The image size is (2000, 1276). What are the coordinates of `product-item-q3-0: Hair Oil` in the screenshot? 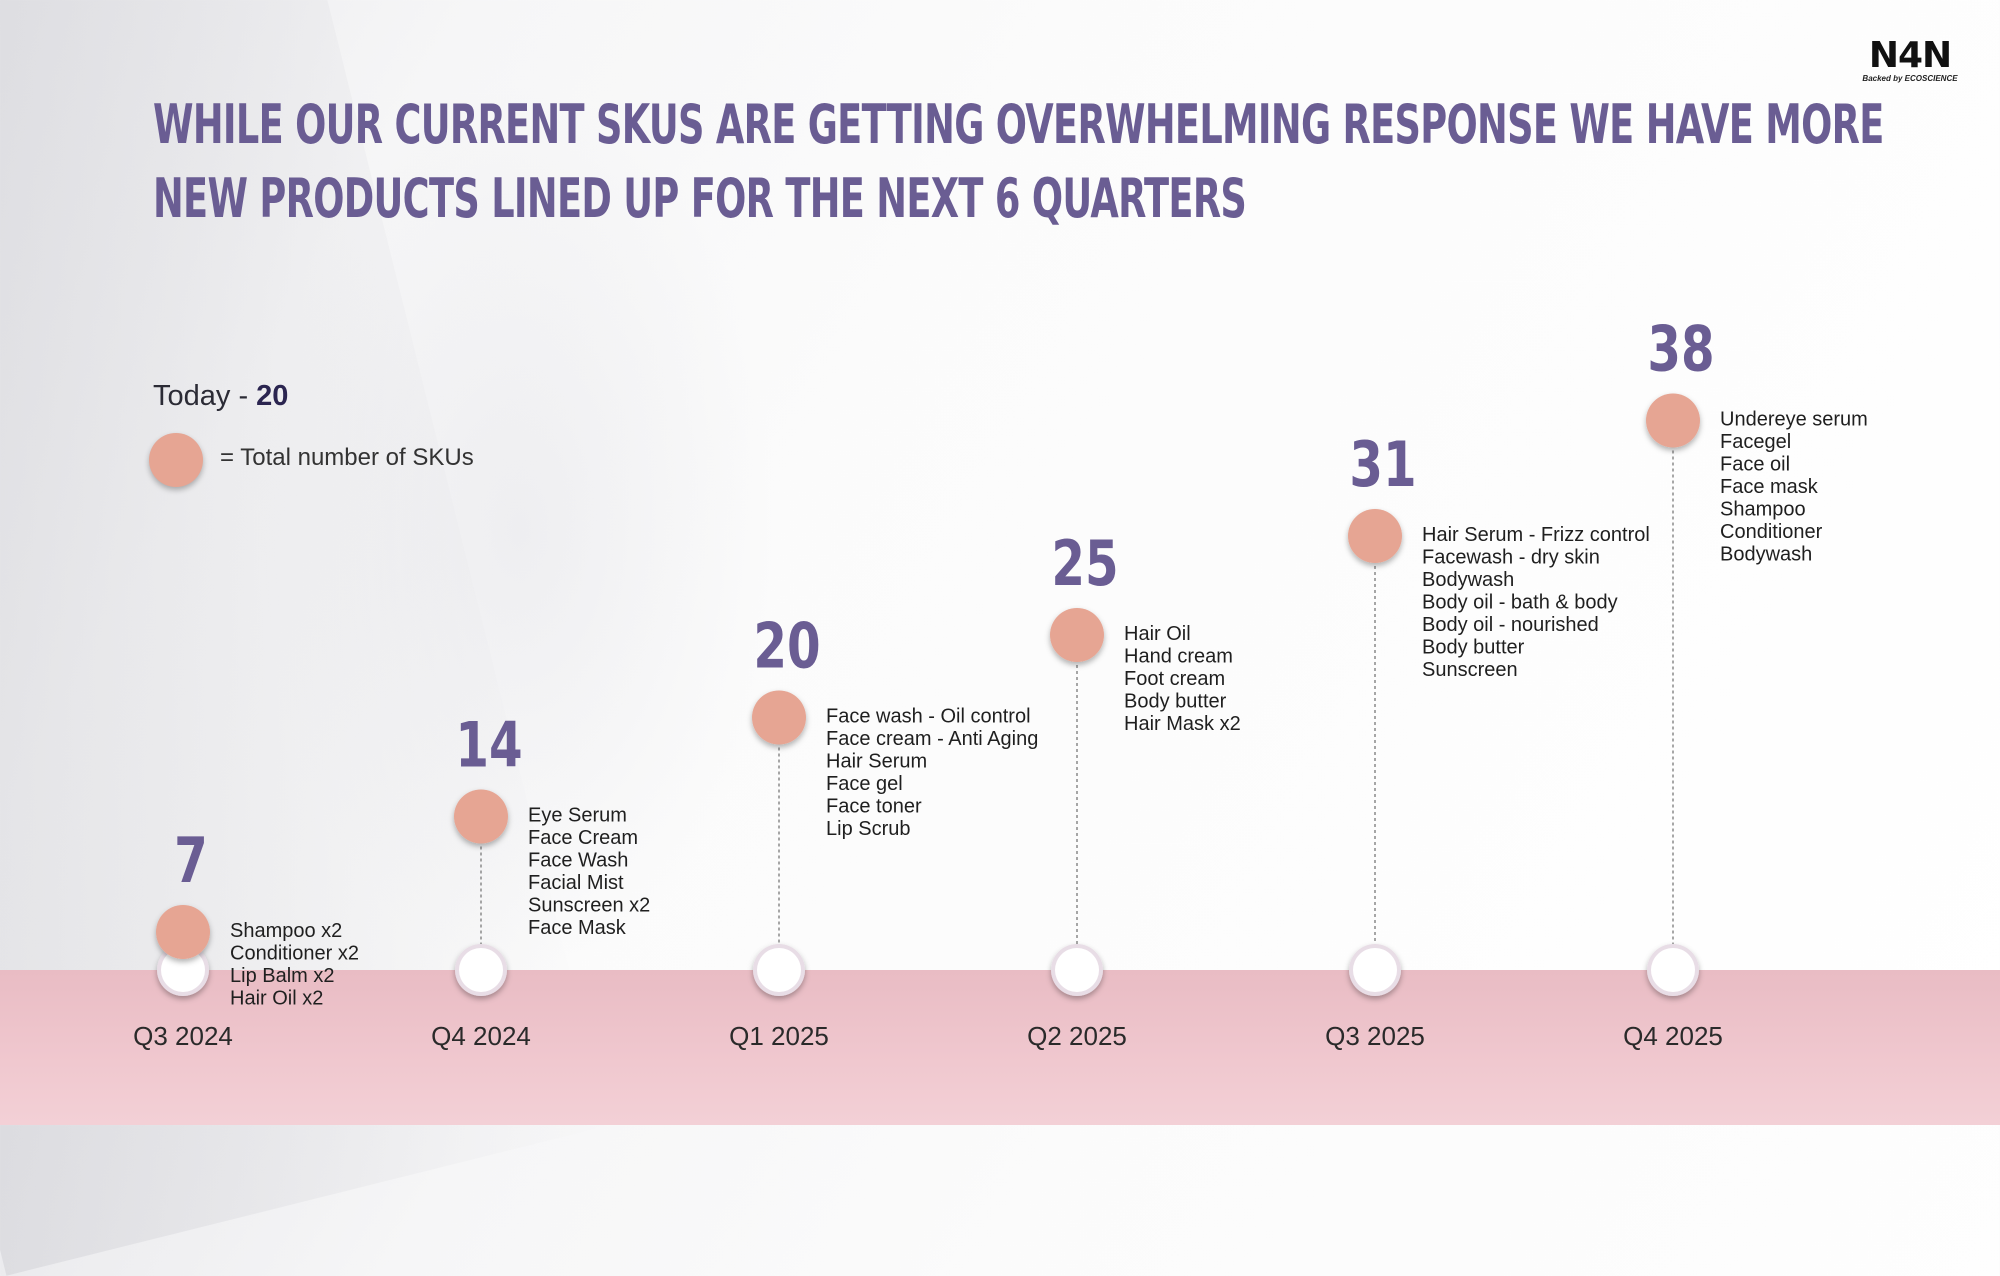 It's located at (1157, 634).